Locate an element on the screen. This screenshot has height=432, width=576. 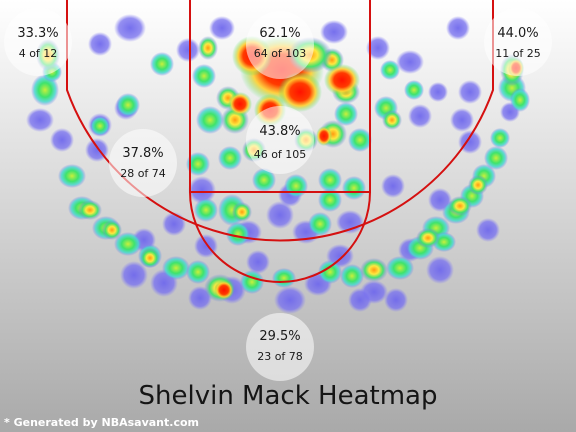
zone-pct-label: 33.3% is located at coordinates (37, 33).